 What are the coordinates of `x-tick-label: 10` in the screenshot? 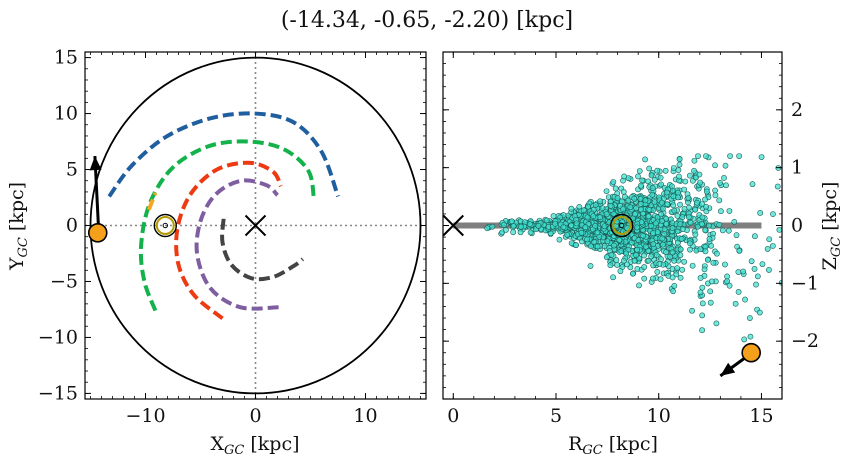 It's located at (659, 416).